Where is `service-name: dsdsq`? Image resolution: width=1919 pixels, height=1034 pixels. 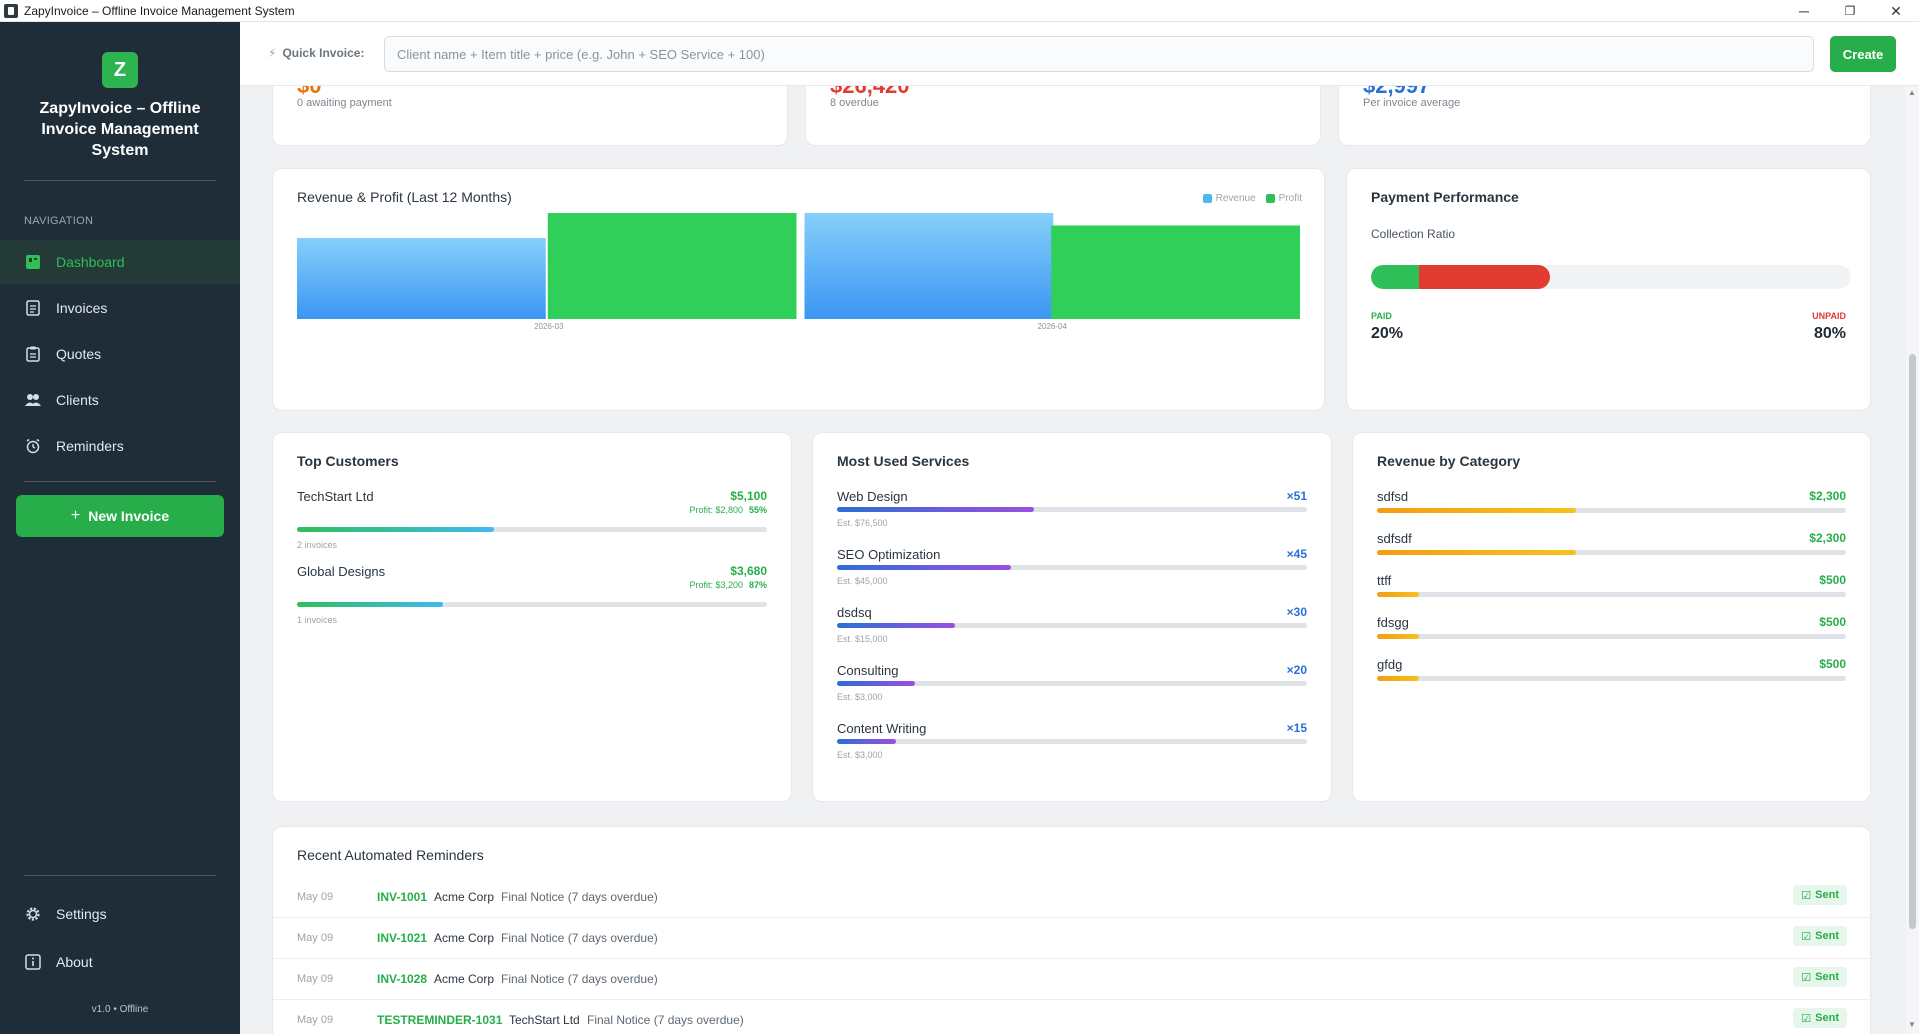 service-name: dsdsq is located at coordinates (854, 612).